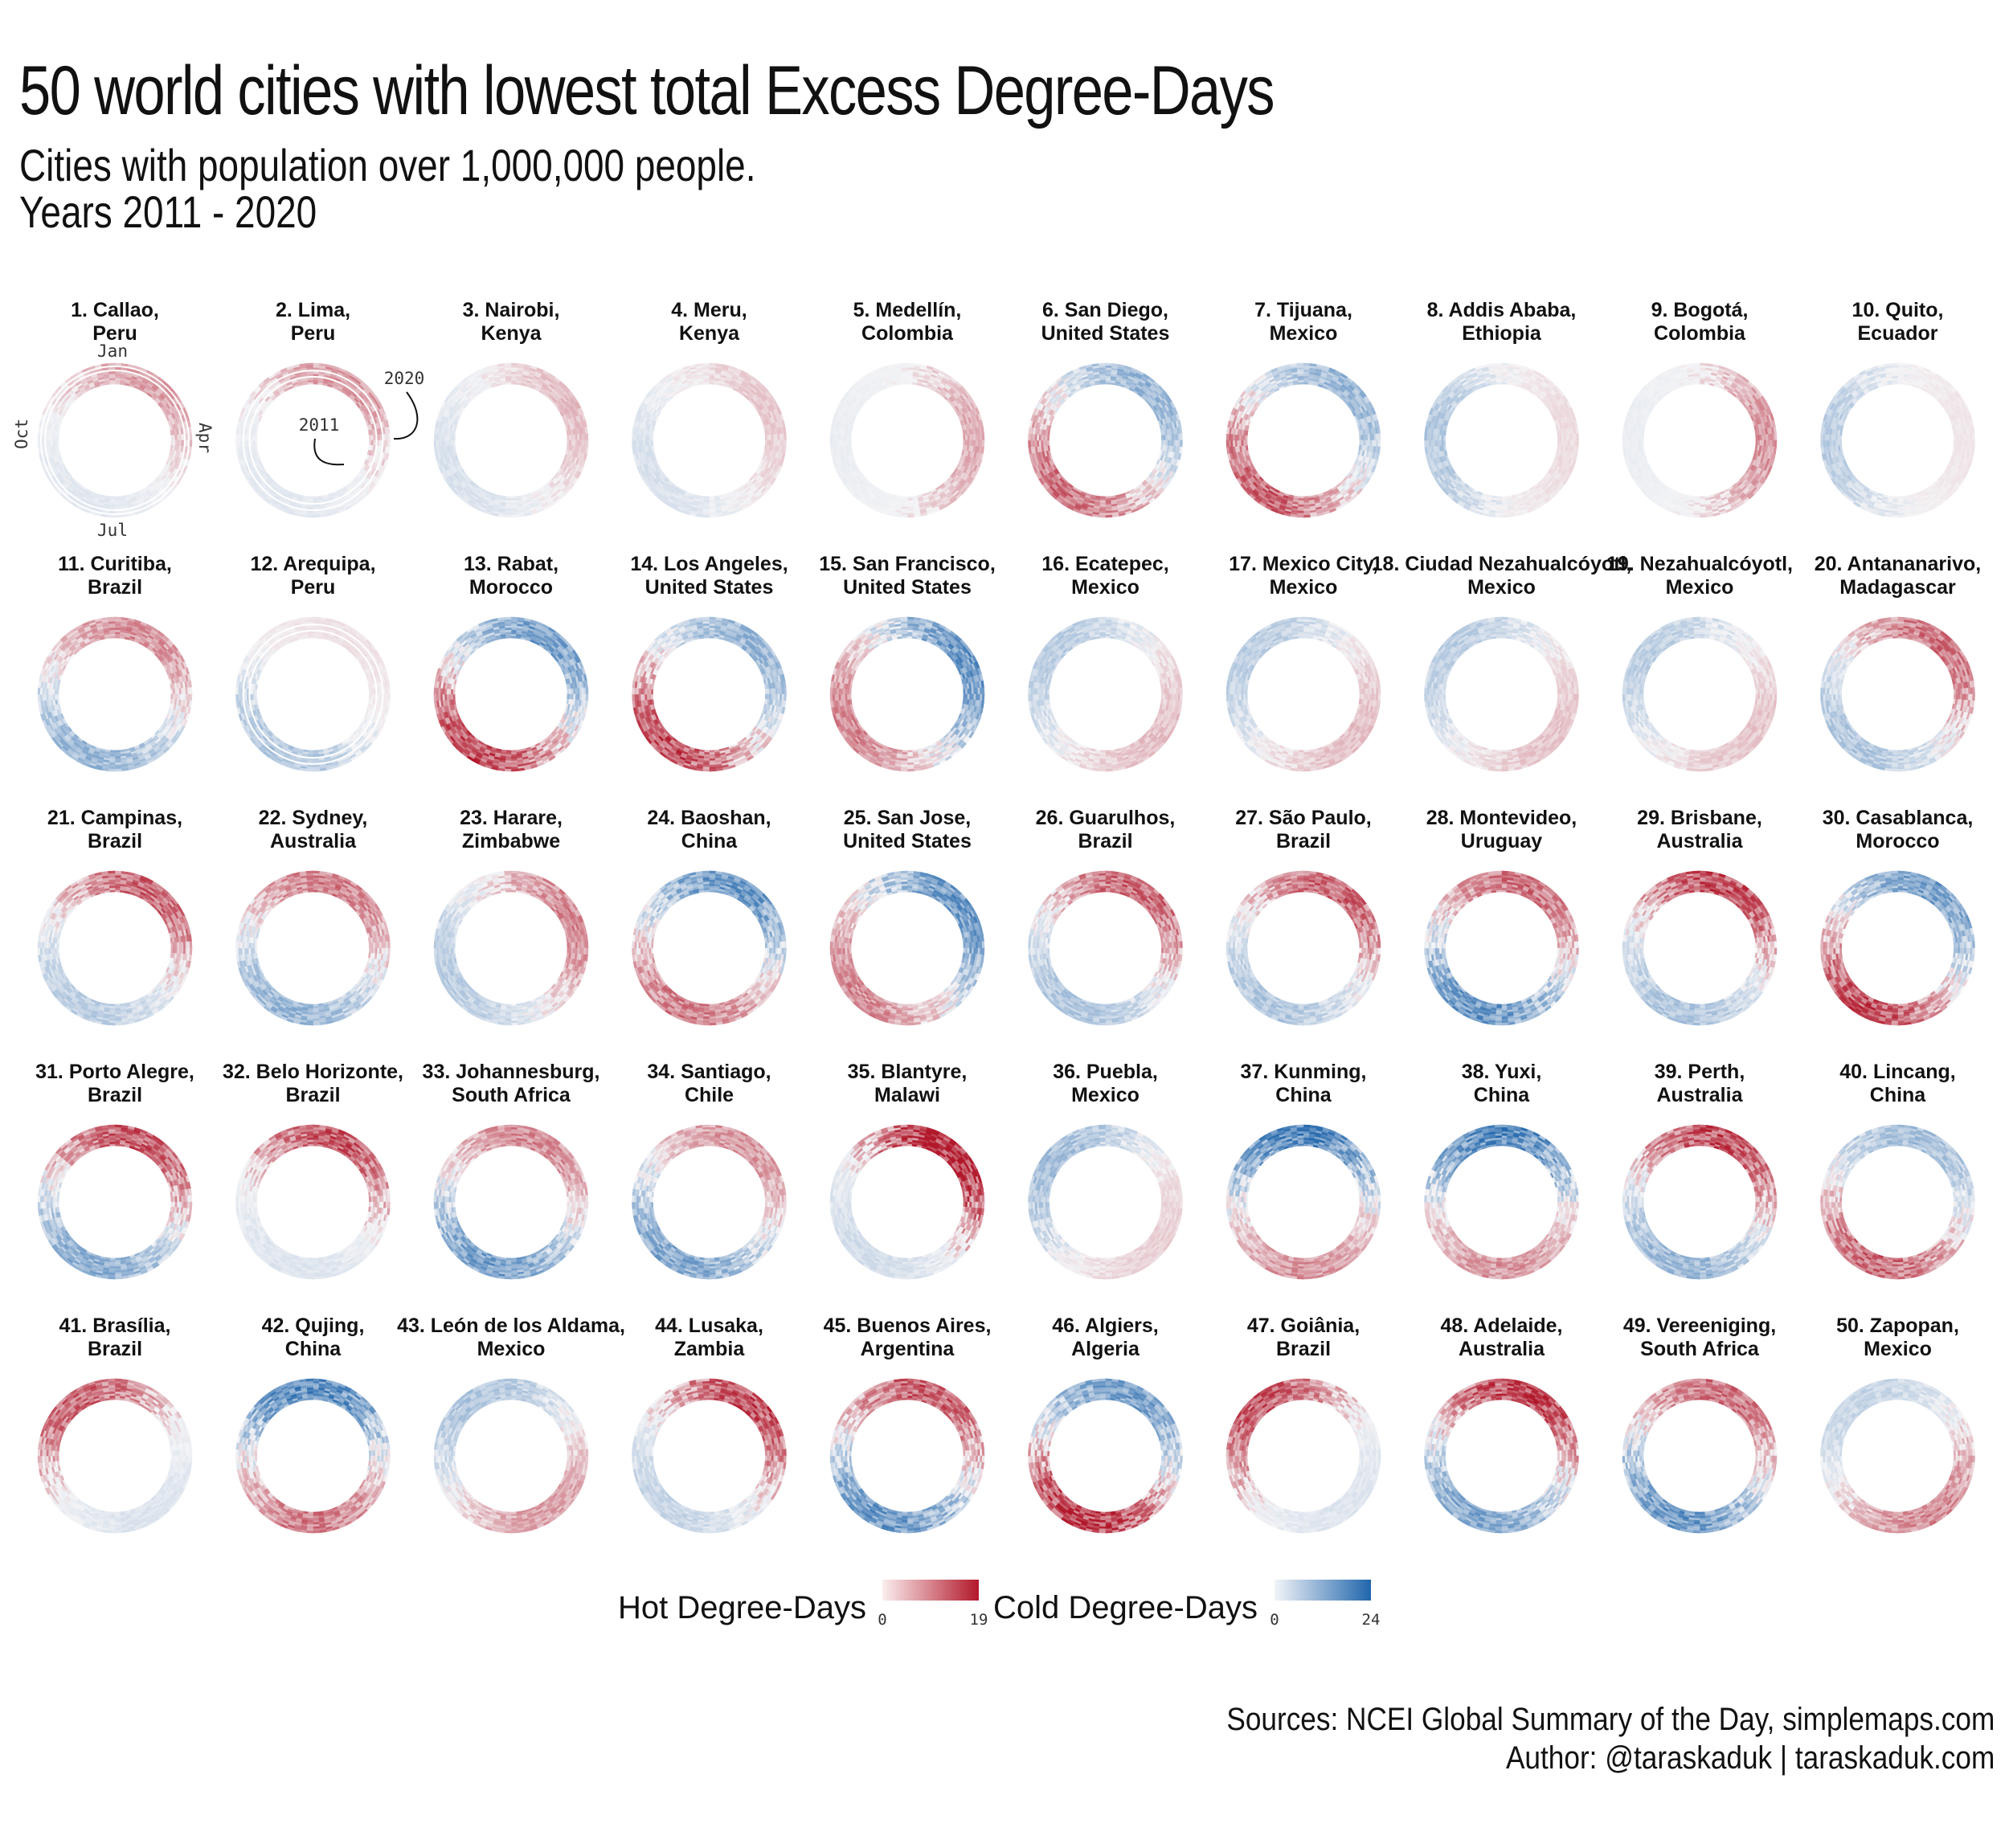  I want to click on city-label-line-2: Peru, so click(313, 333).